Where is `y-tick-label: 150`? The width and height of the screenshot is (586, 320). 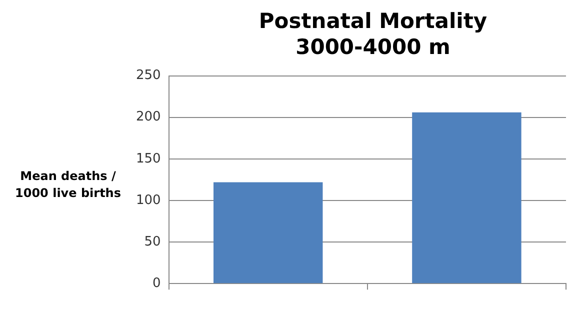 y-tick-label: 150 is located at coordinates (148, 158).